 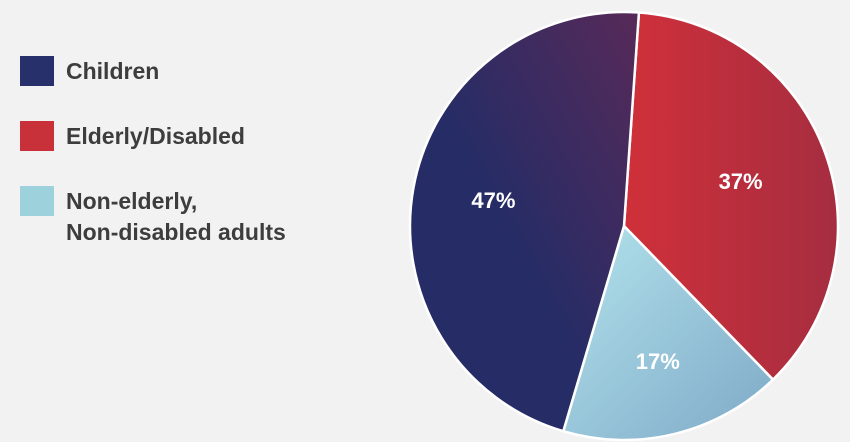 What do you see at coordinates (155, 136) in the screenshot?
I see `legend-label-elderly-disabled: Elderly/Disabled` at bounding box center [155, 136].